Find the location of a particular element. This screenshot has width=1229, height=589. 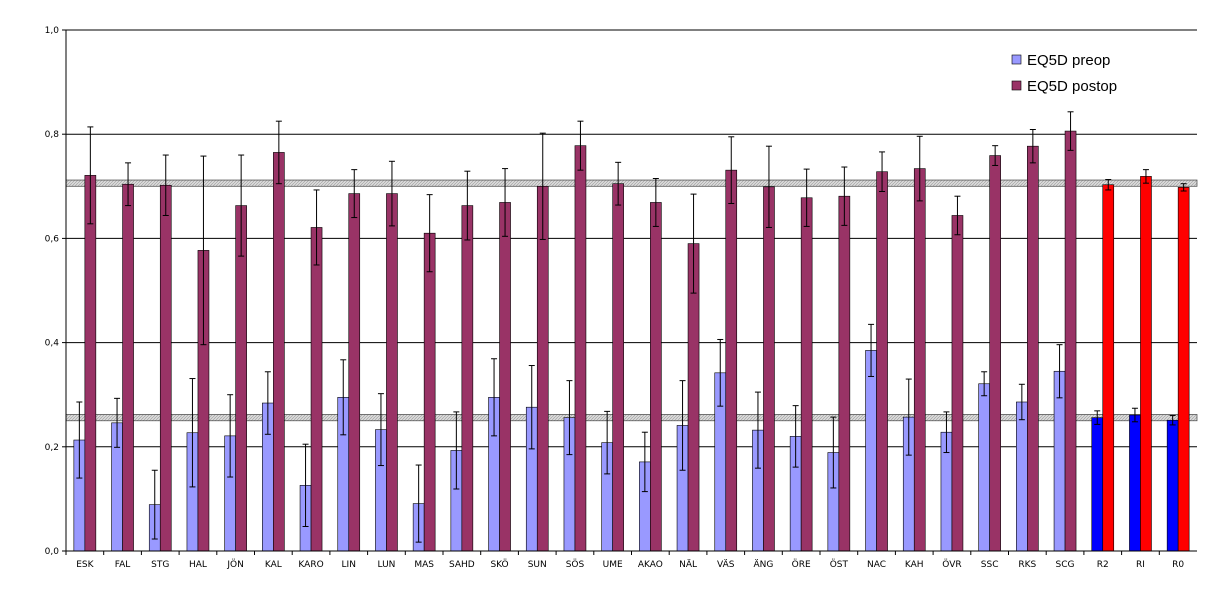

x-tick-label: RKS is located at coordinates (1027, 565).